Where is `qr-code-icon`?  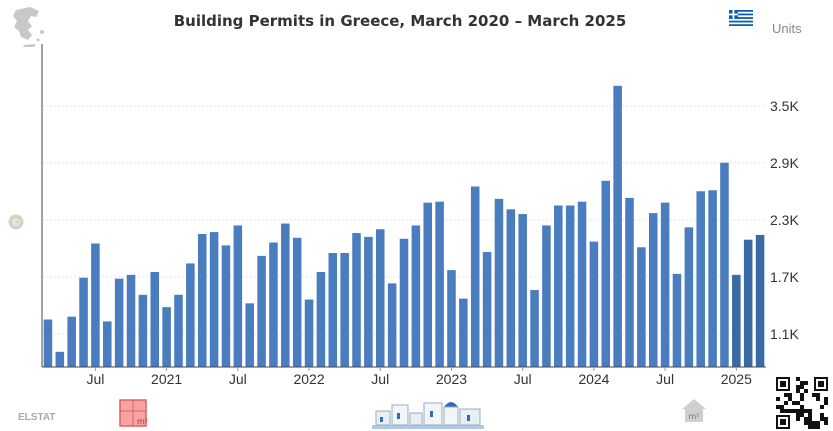
qr-code-icon is located at coordinates (802, 403).